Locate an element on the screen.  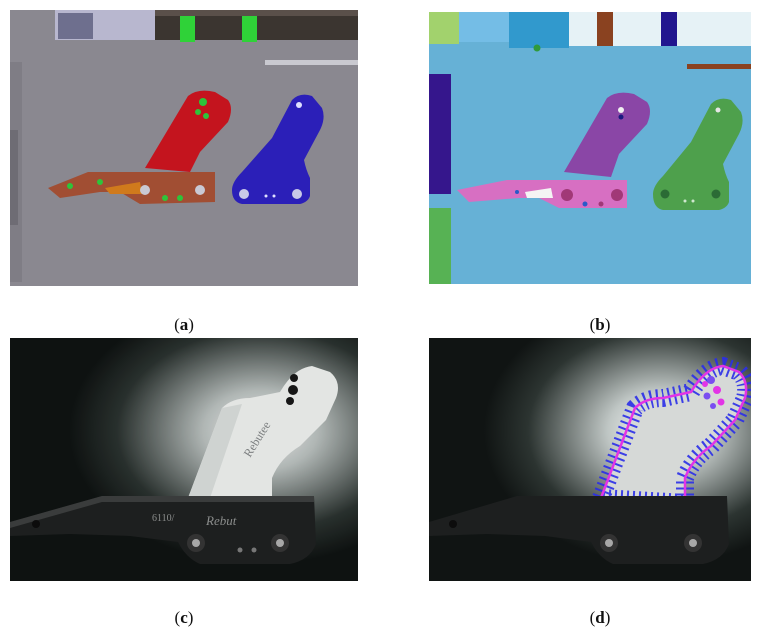
bracket-handwriting: Rebut is located at coordinates (221, 520).